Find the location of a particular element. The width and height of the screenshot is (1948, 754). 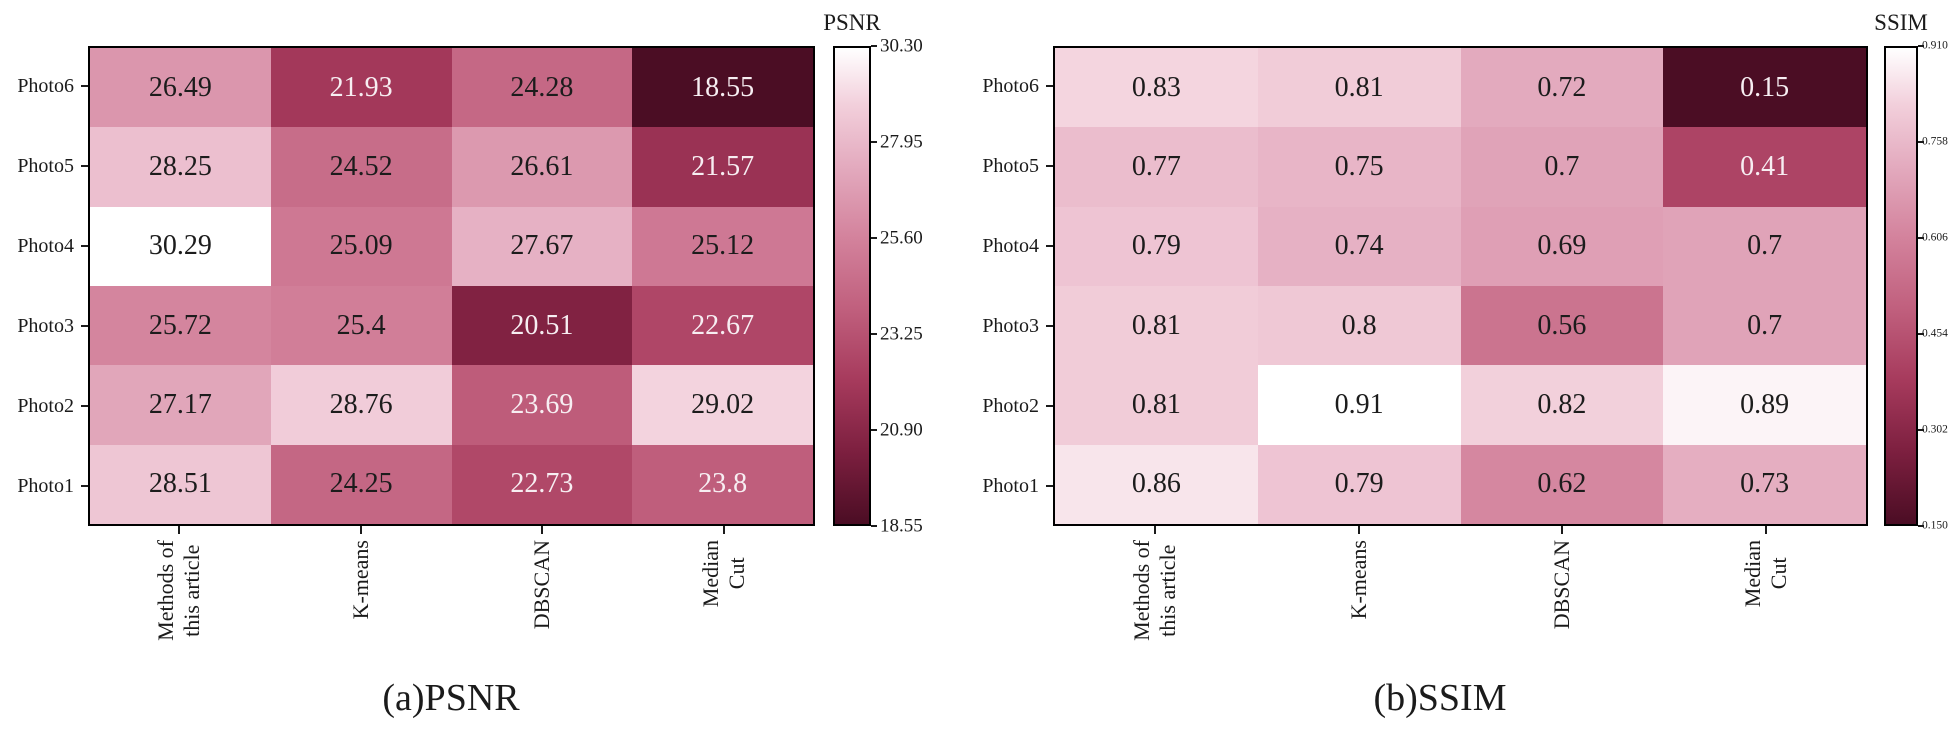

x-tick-label: DBSCAN is located at coordinates (542, 585).